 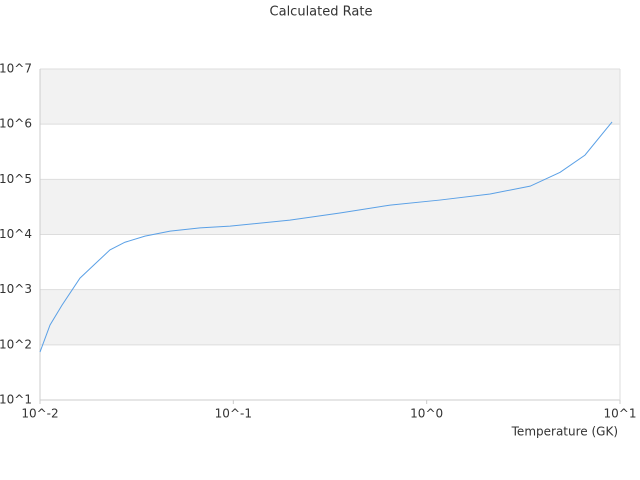 I want to click on chart-title: Calculated Rate, so click(x=321, y=12).